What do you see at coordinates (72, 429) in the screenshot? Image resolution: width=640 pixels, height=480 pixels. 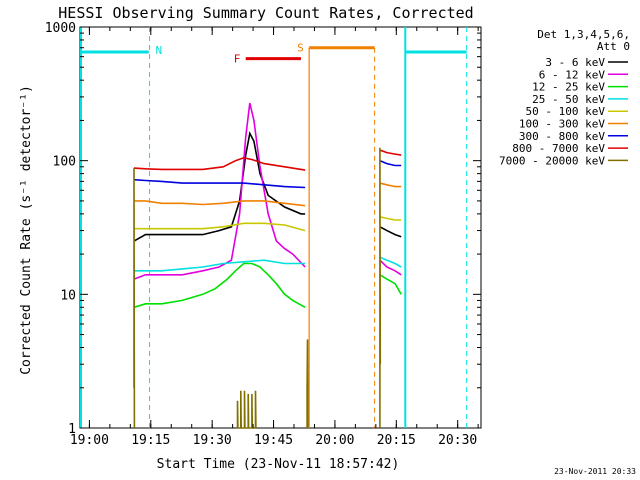 I see `y-tick-label: 1` at bounding box center [72, 429].